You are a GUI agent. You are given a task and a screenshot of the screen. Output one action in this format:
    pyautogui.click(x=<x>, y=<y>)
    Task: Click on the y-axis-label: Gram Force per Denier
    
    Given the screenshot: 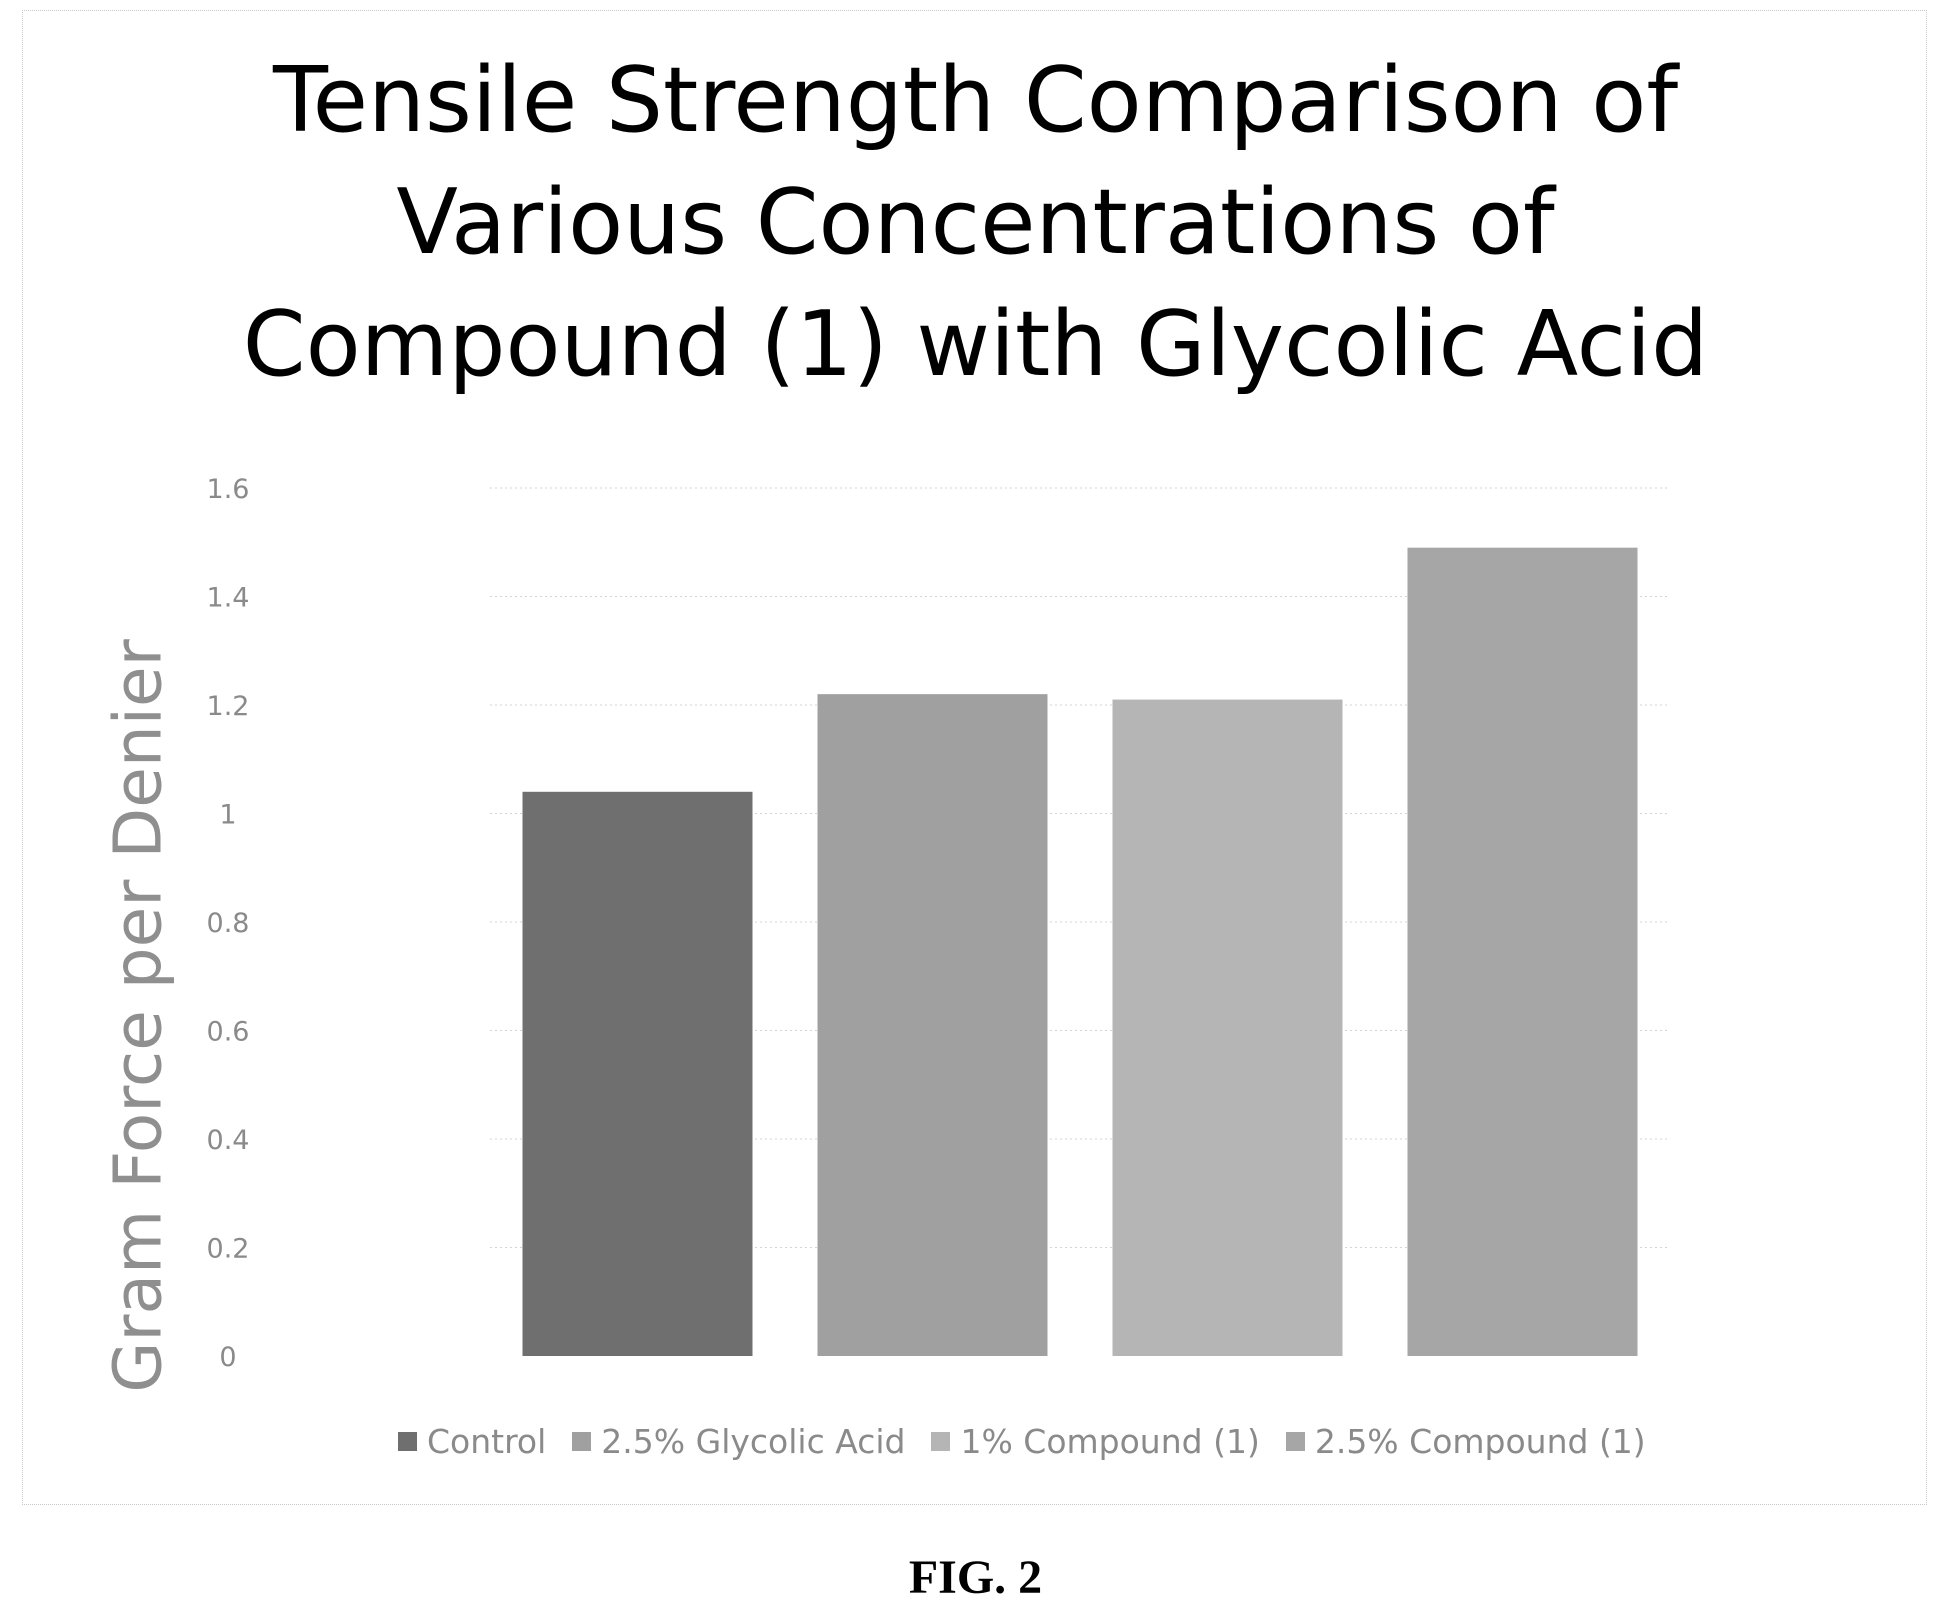 What is the action you would take?
    pyautogui.click(x=138, y=1016)
    